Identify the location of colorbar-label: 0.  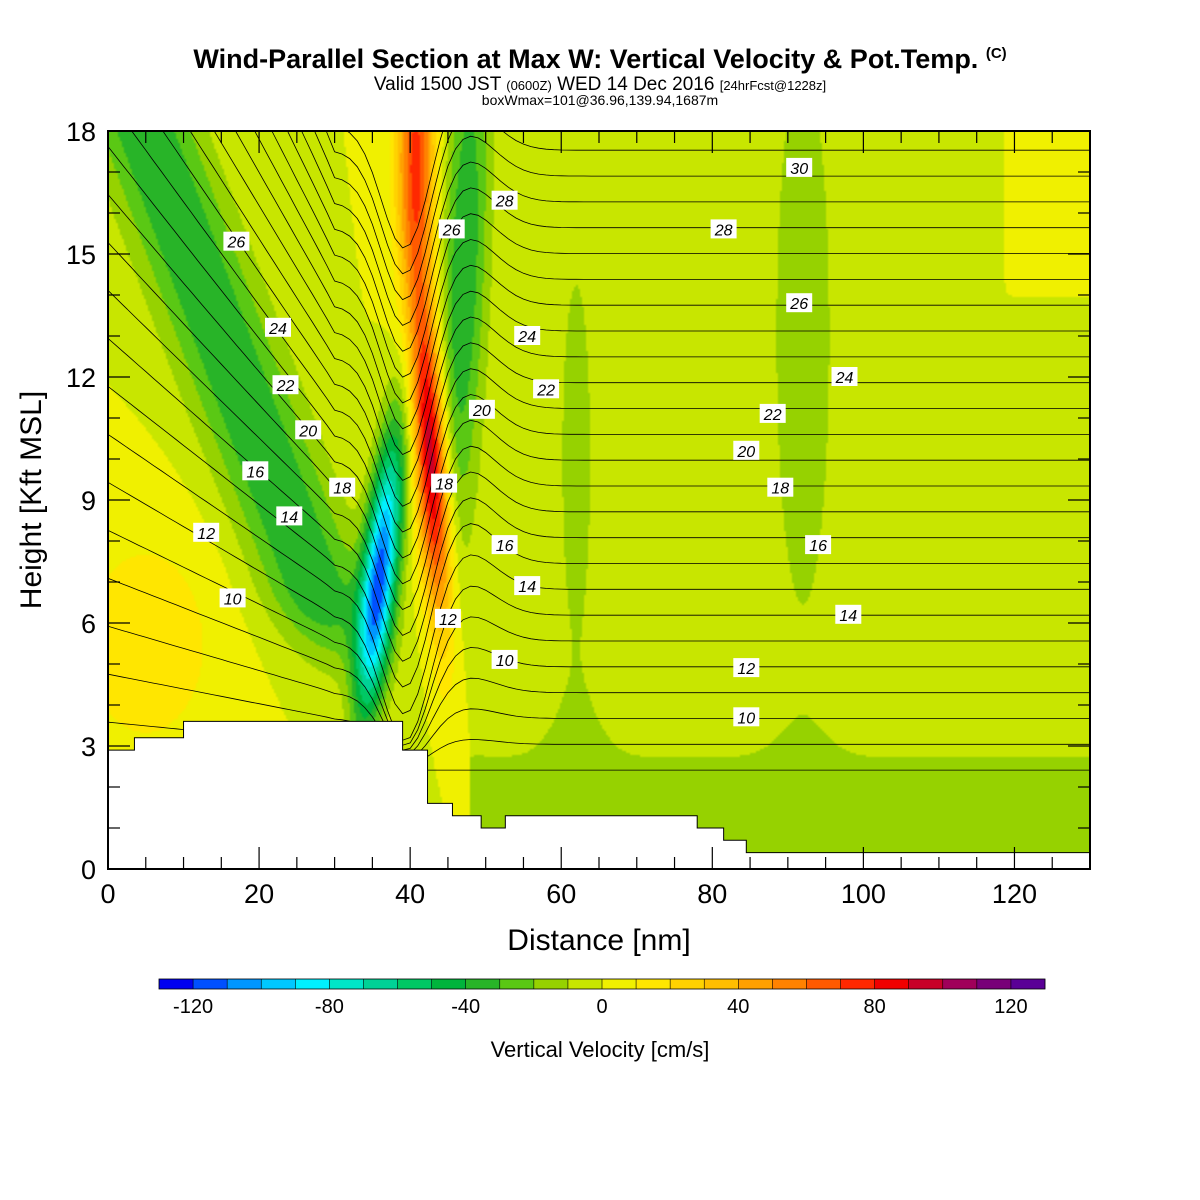
(601, 1007).